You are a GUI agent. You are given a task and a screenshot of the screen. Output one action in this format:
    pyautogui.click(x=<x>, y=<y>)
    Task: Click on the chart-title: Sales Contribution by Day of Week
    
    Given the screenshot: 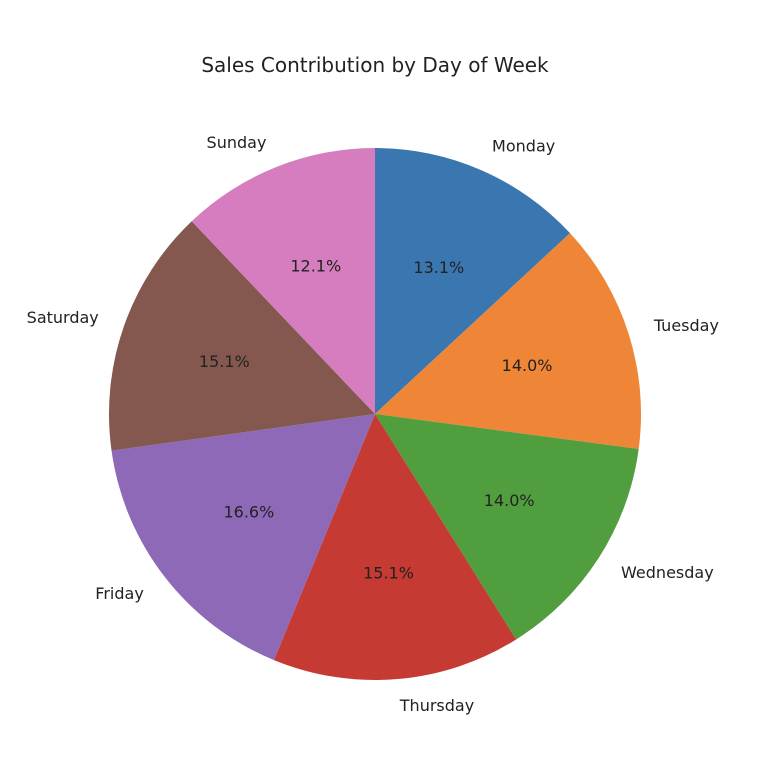 What is the action you would take?
    pyautogui.click(x=375, y=65)
    